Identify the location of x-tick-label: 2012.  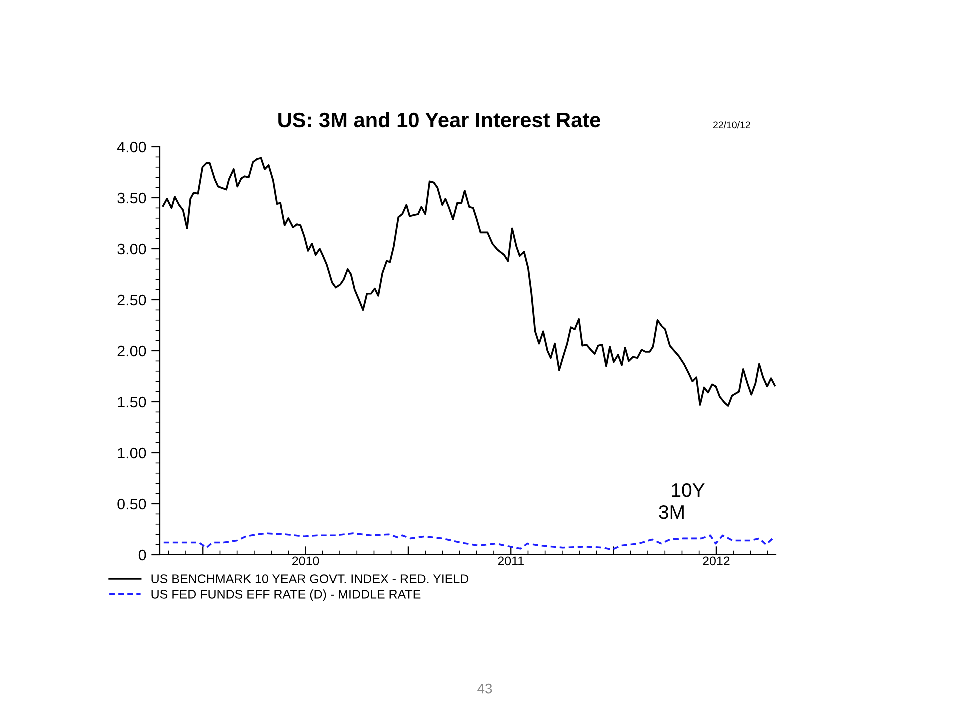
(716, 561).